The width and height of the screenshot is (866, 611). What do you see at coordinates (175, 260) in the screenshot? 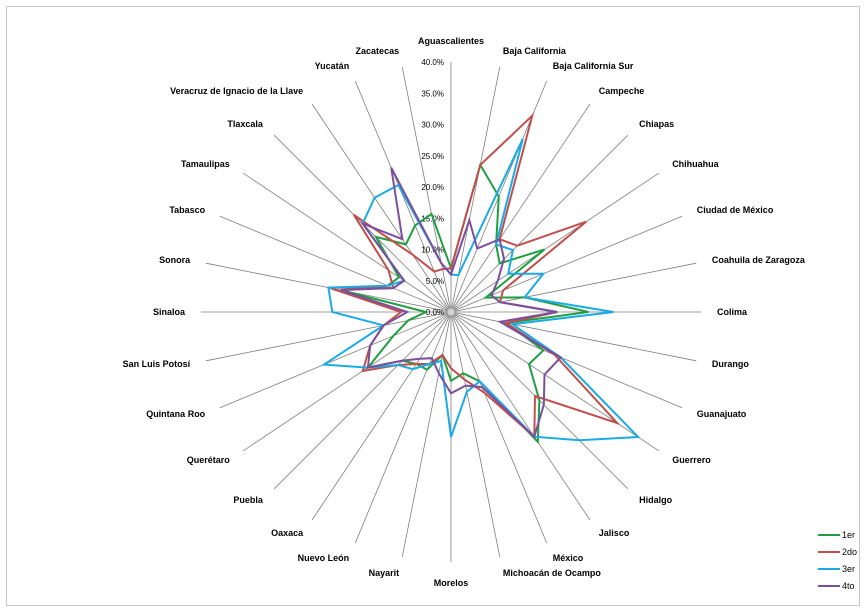
I see `category-label: Sonora` at bounding box center [175, 260].